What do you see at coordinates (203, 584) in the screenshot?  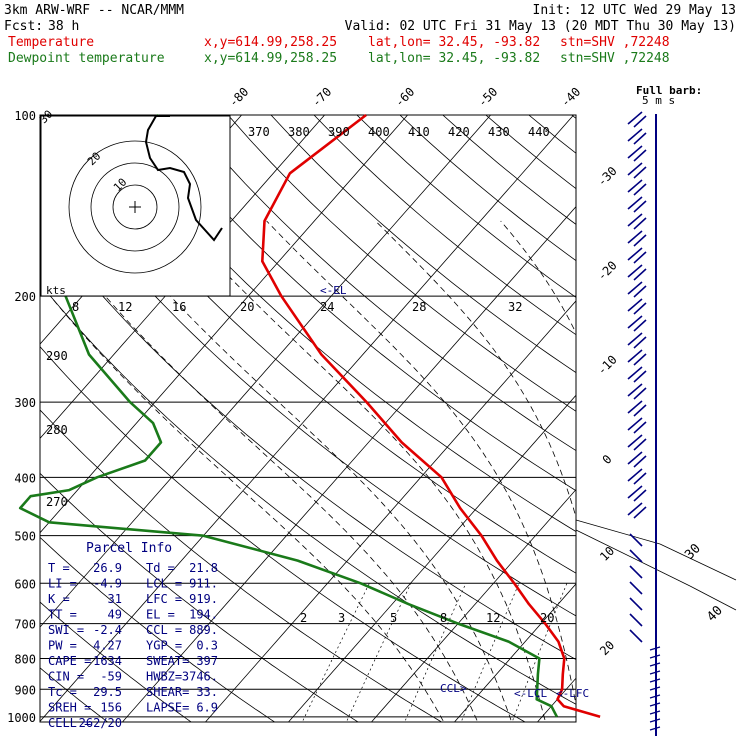 I see `parcel-info-cell: 911.` at bounding box center [203, 584].